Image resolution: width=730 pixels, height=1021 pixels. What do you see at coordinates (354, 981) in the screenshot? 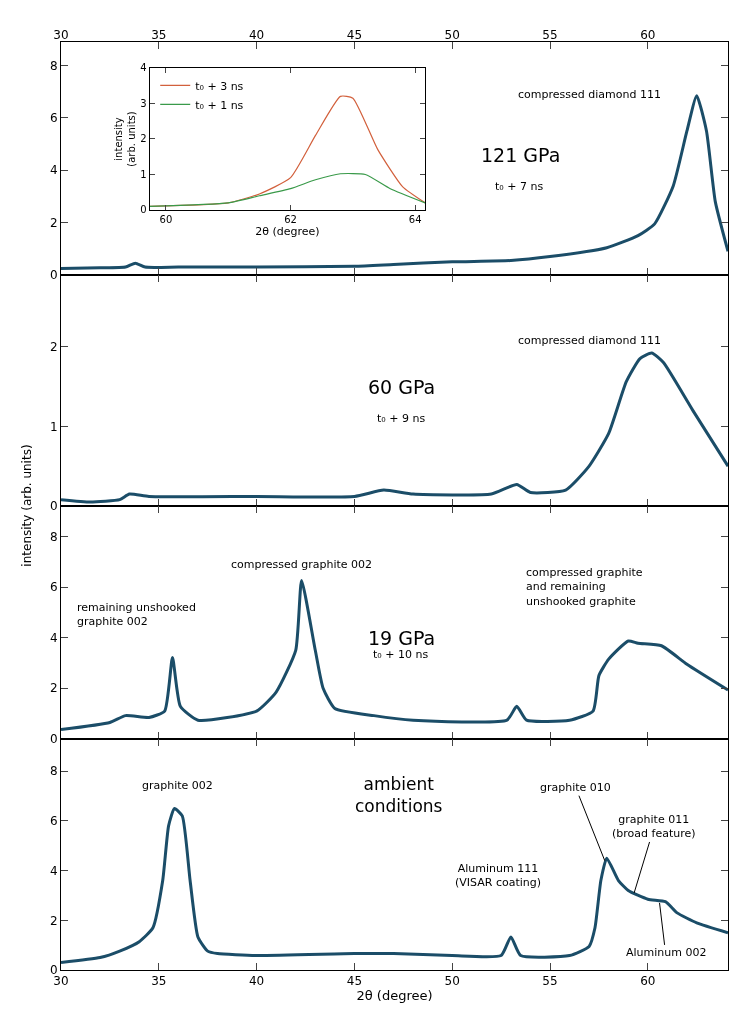
I see `x-tick-label: 45` at bounding box center [354, 981].